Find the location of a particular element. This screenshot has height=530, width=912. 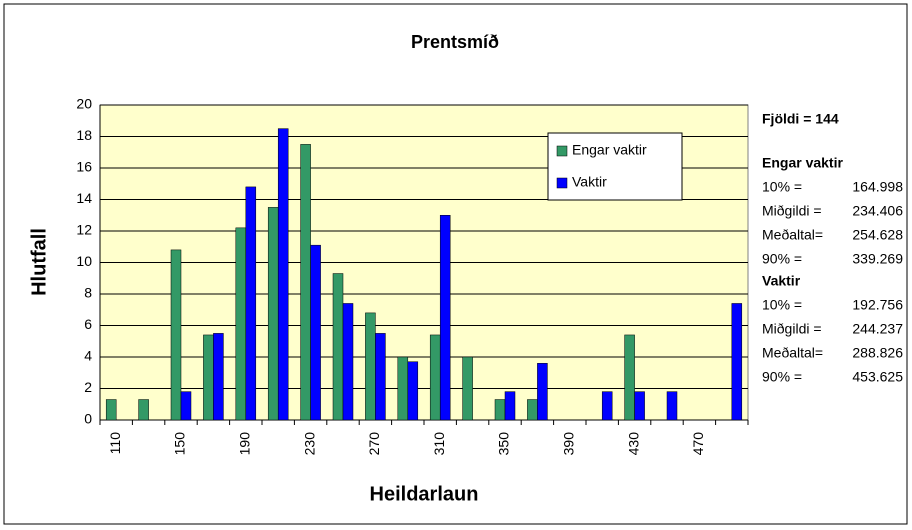

stat-group: Engar vaktir is located at coordinates (802, 163).